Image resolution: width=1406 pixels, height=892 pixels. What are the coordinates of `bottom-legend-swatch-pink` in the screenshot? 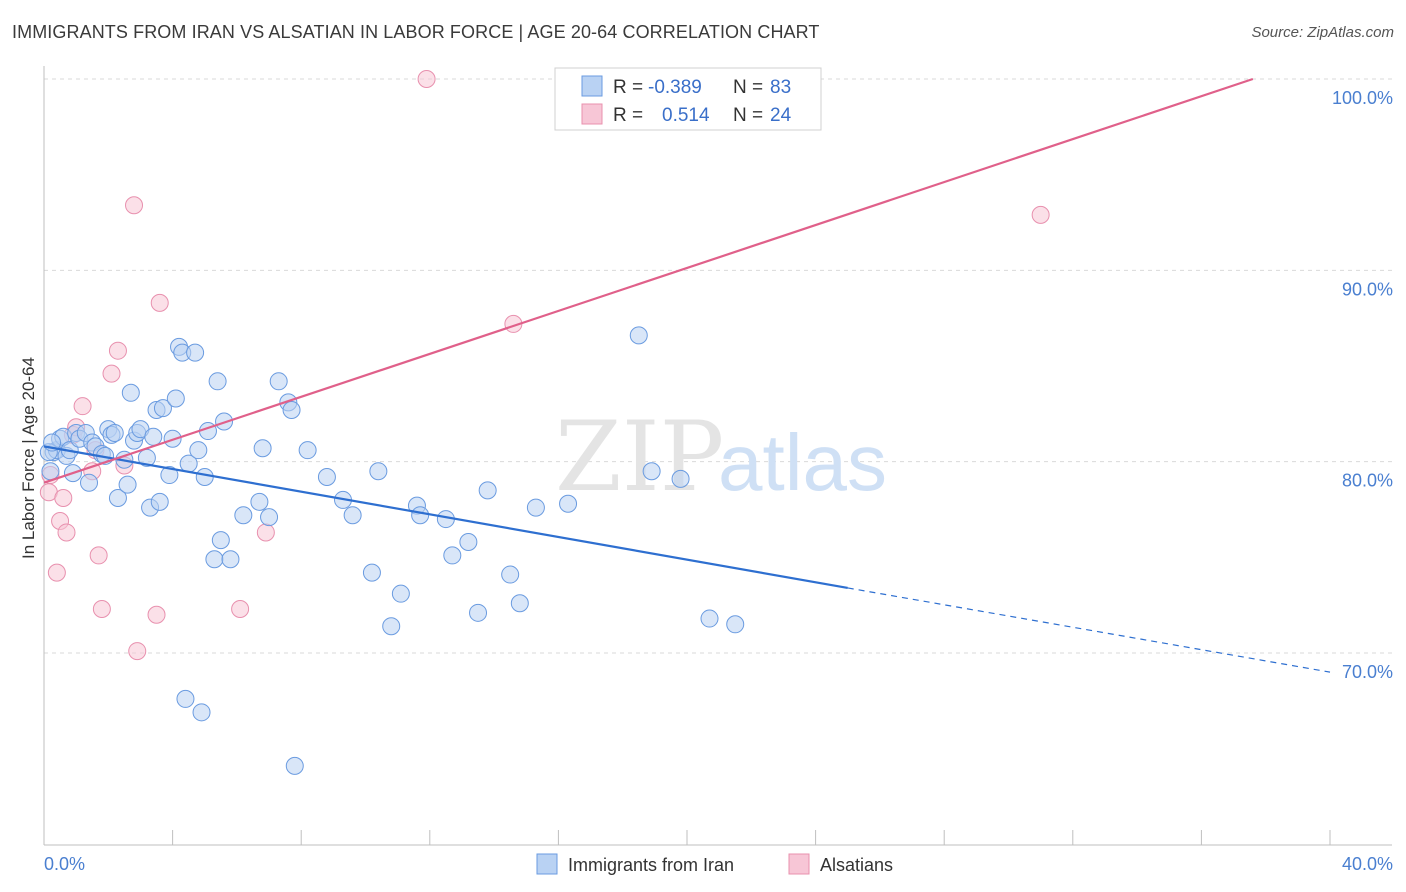 It's located at (799, 864).